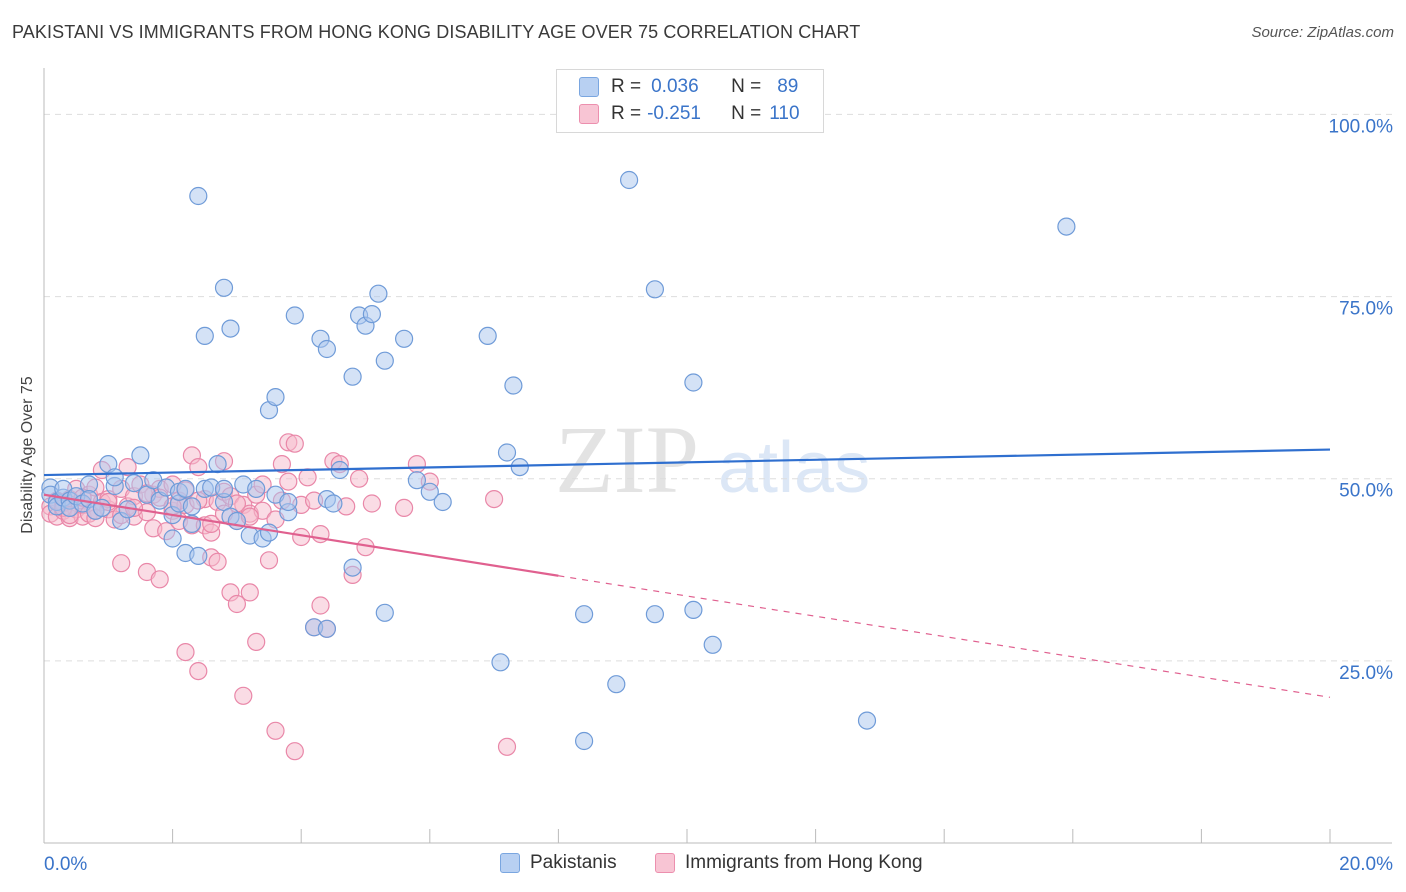  I want to click on watermark-zip: ZIP, so click(627, 459).